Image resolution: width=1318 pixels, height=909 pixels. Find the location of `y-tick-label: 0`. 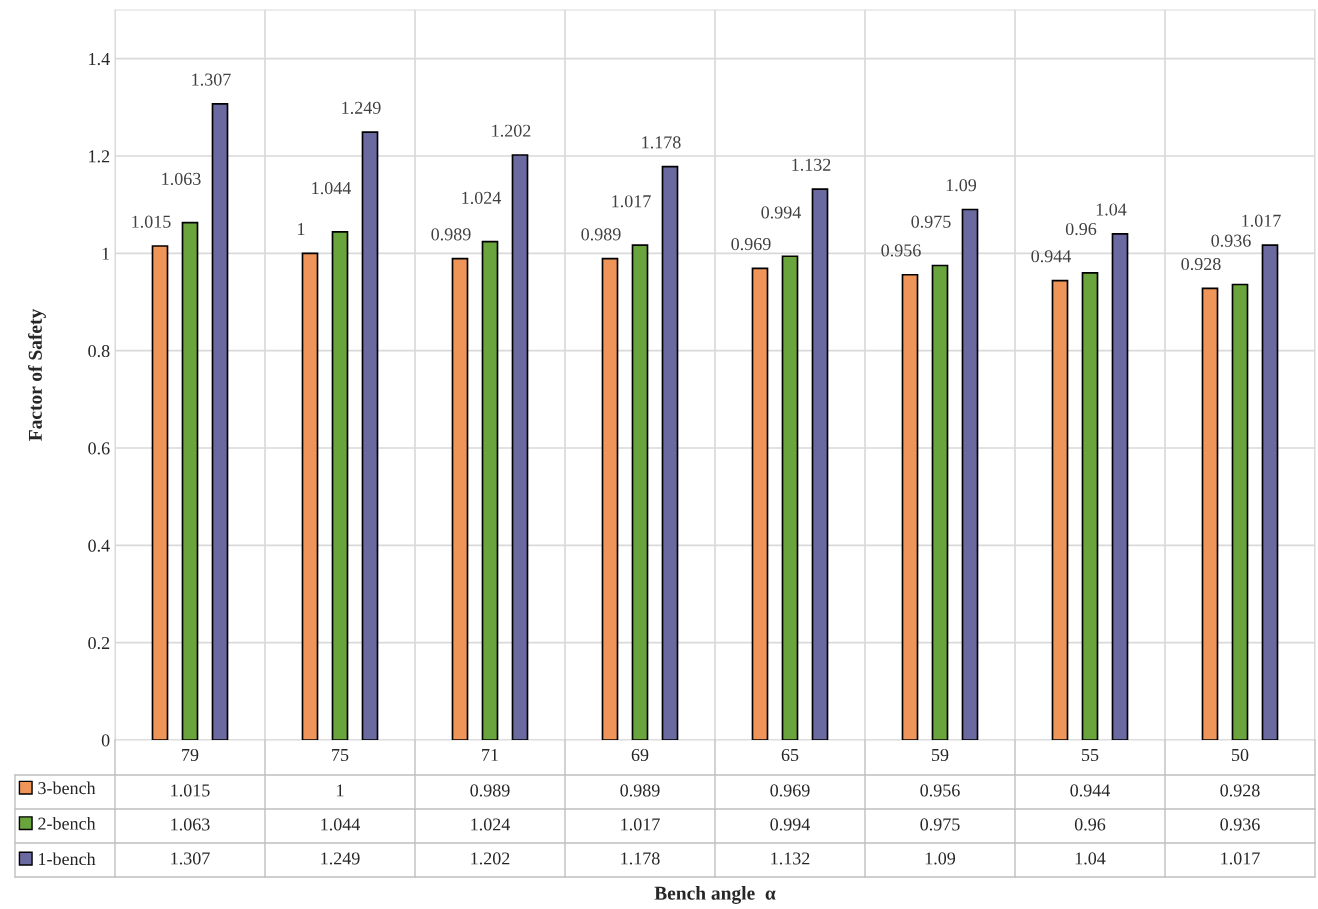

y-tick-label: 0 is located at coordinates (105, 740).